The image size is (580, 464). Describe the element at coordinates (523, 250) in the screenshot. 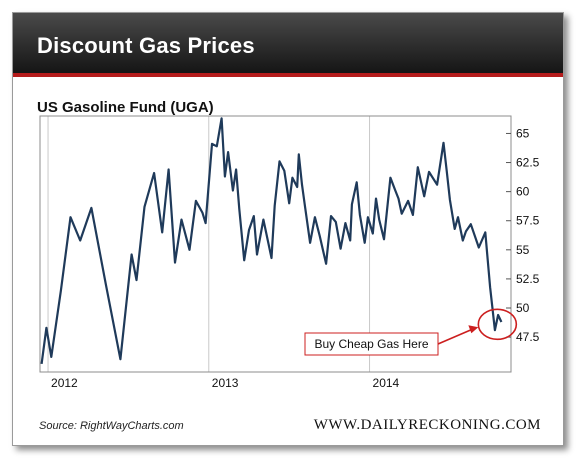

I see `y-tick-label: 55` at that location.